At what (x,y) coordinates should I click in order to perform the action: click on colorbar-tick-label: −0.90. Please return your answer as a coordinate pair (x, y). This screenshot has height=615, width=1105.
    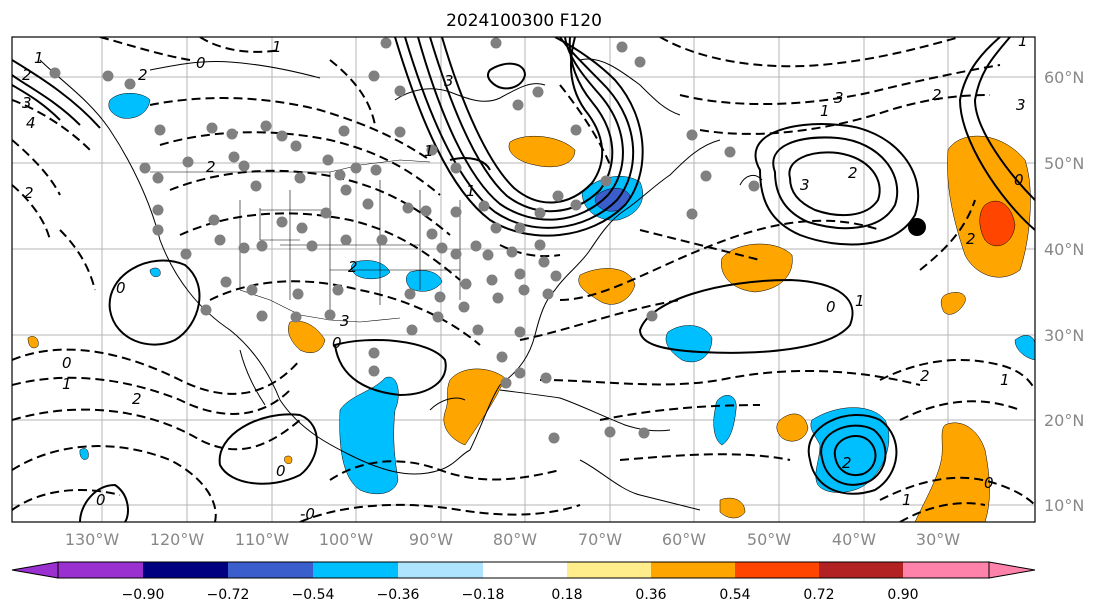
    Looking at the image, I should click on (143, 595).